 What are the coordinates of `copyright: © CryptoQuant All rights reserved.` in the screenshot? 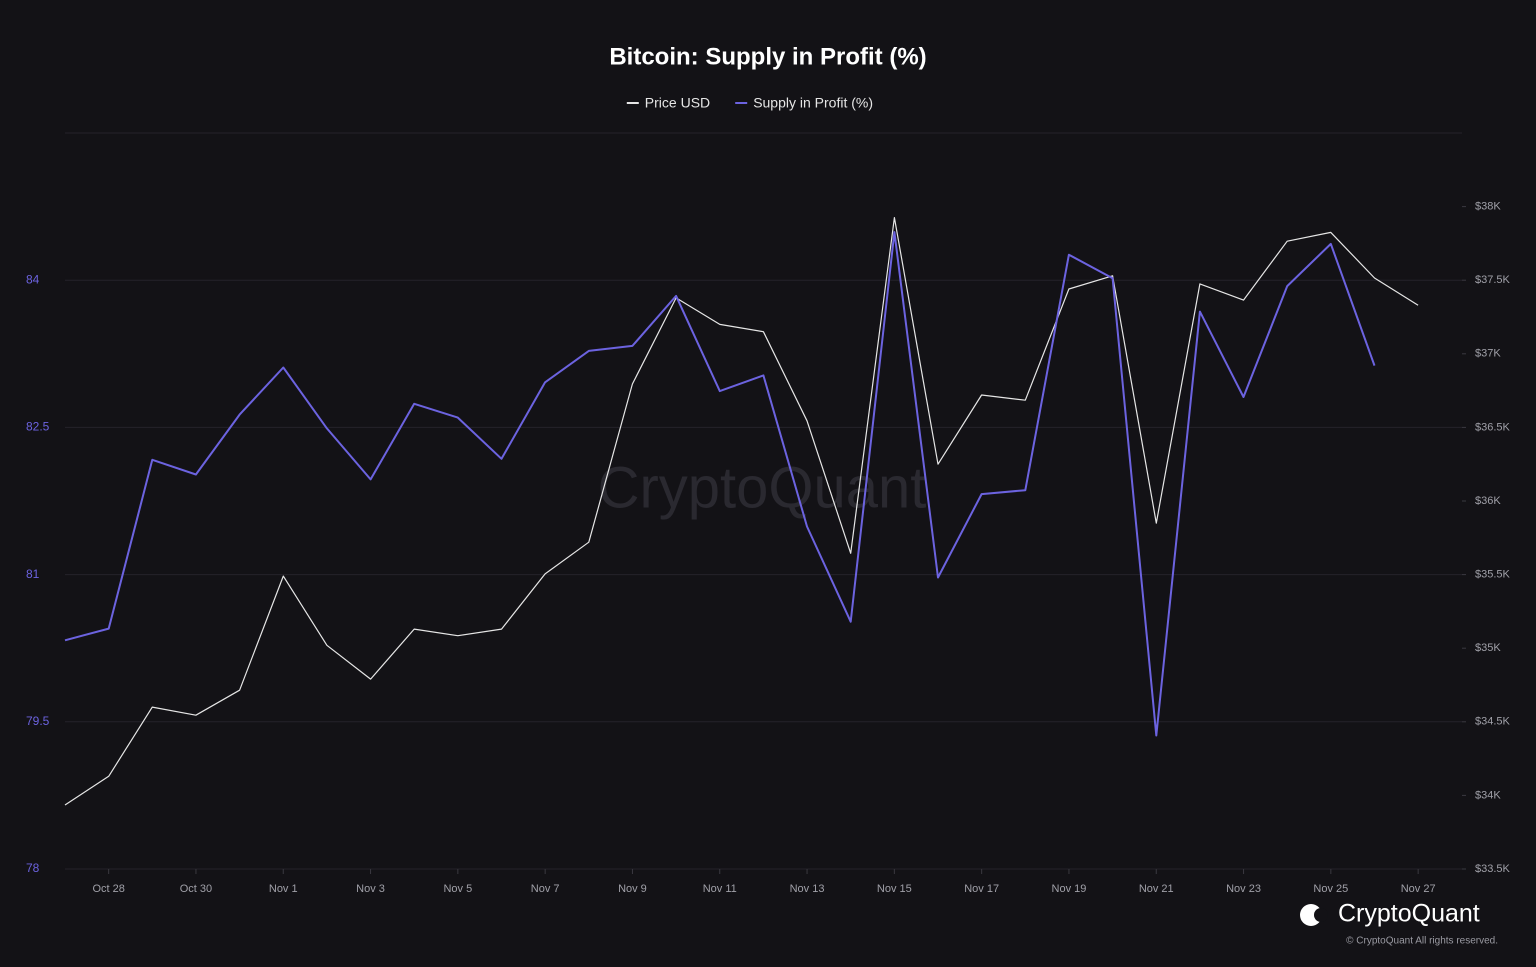 It's located at (1422, 941).